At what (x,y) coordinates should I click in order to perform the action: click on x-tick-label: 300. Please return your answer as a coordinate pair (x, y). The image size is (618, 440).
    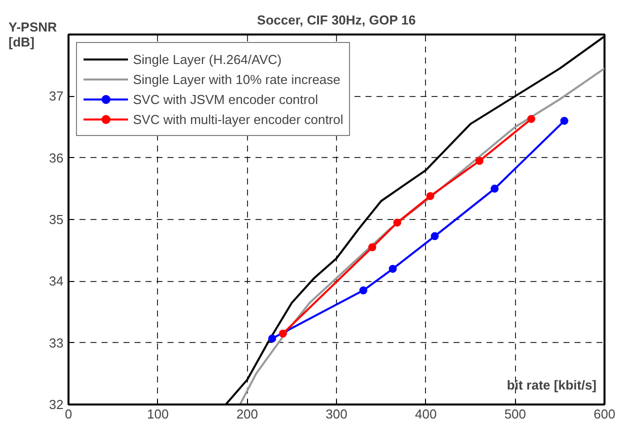
    Looking at the image, I should click on (337, 414).